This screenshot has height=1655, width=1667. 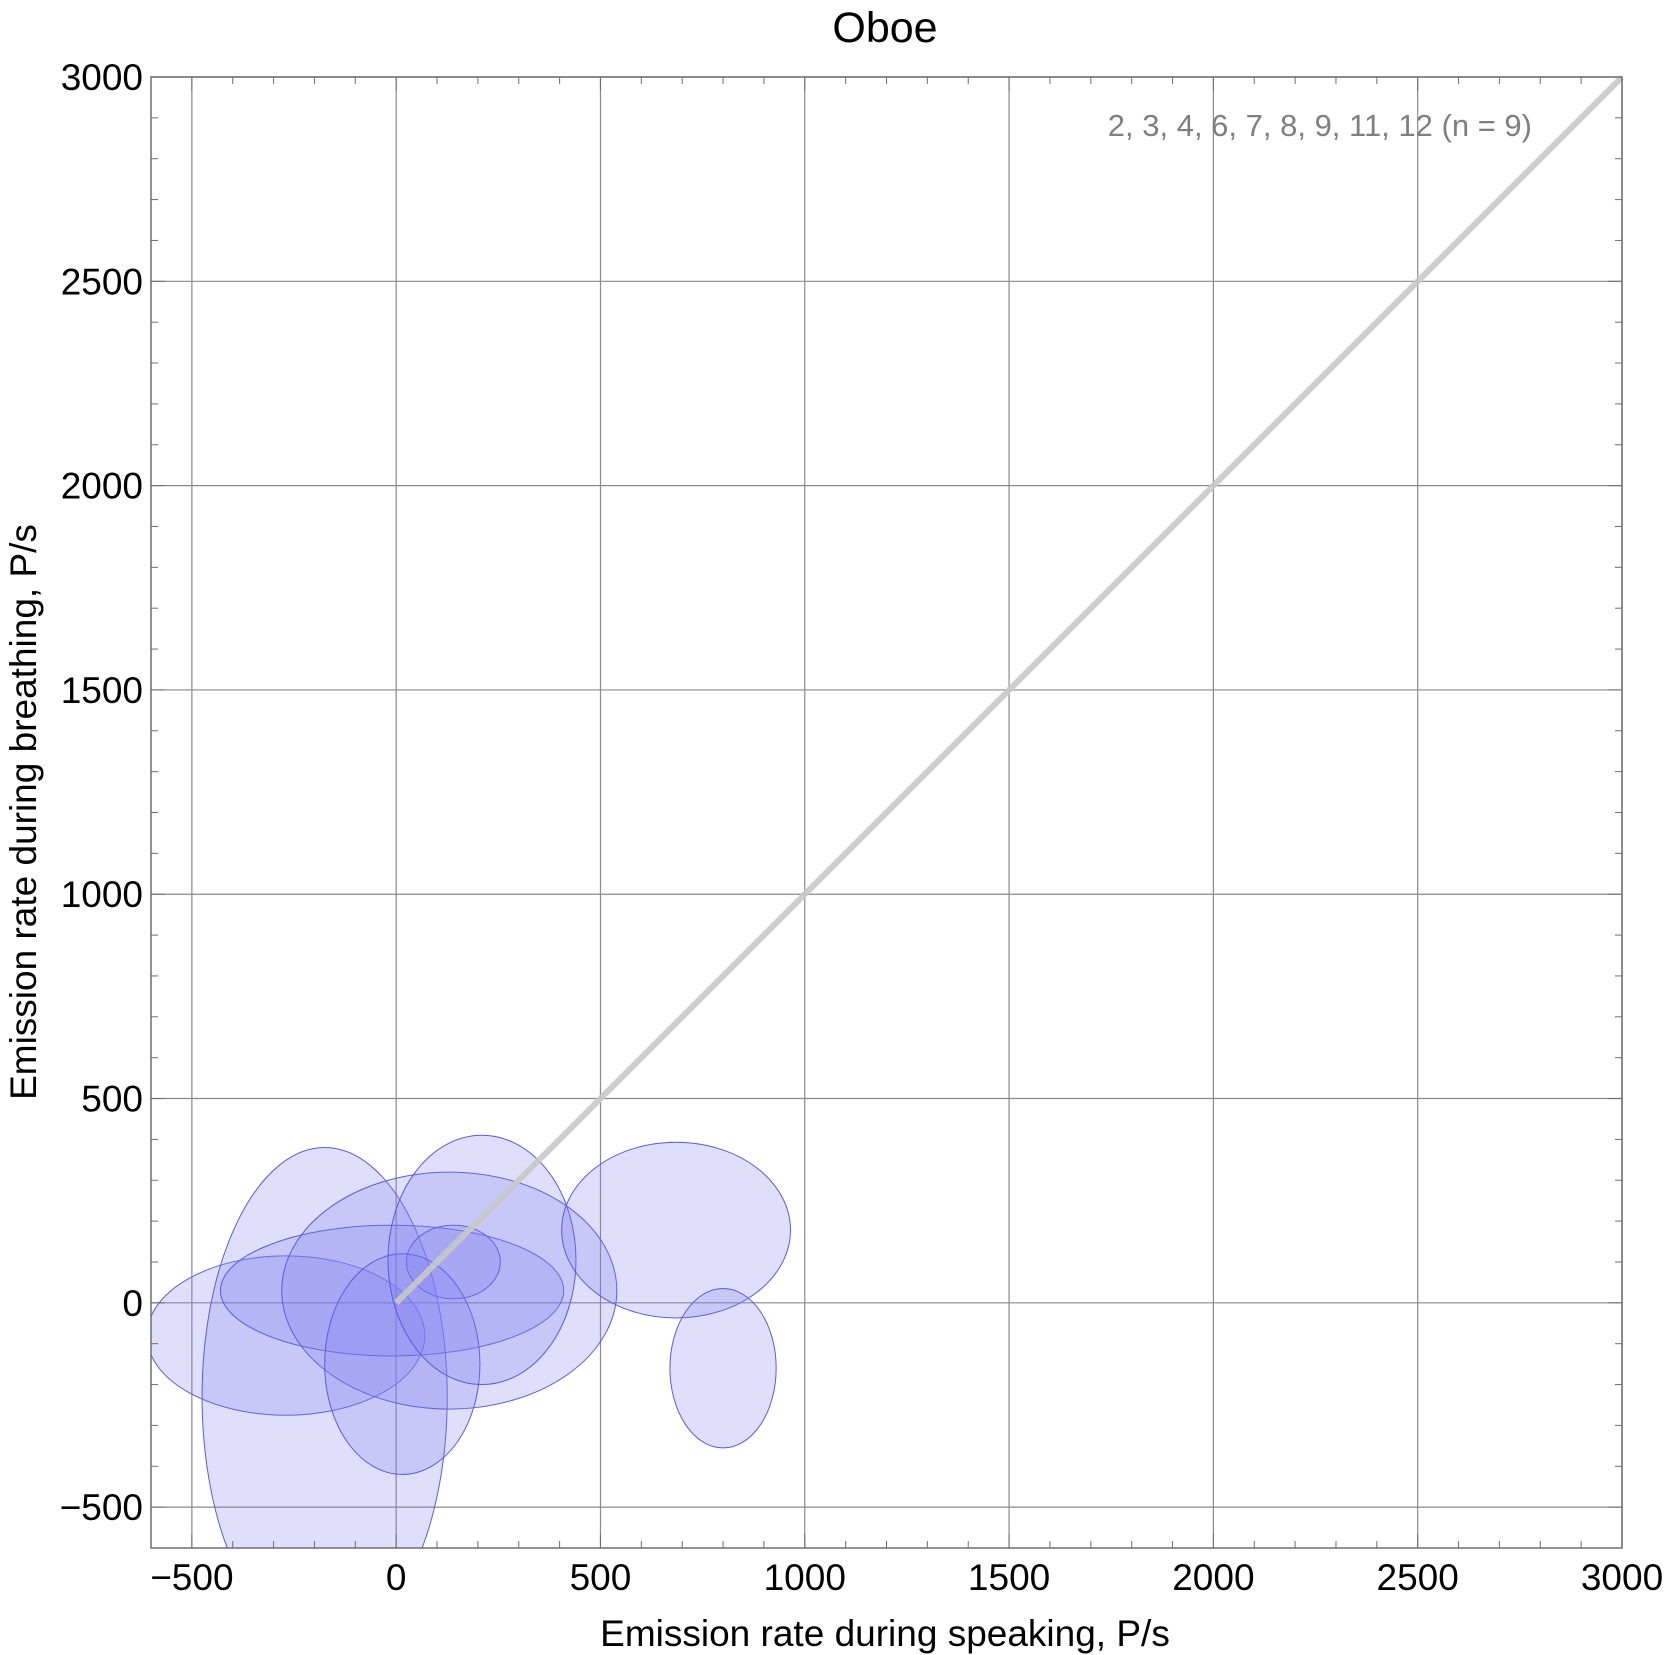 I want to click on x-tick-label: 1500, so click(x=1009, y=1577).